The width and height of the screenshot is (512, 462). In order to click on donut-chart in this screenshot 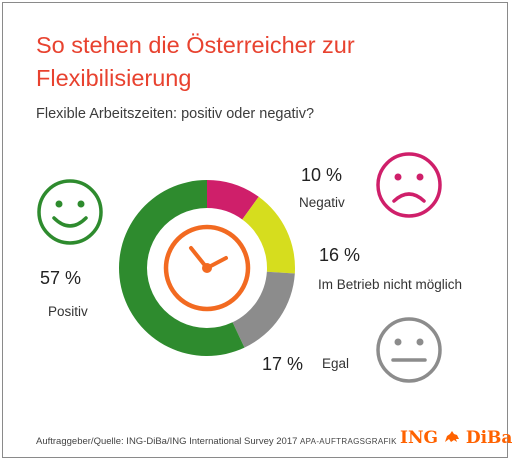, I will do `click(207, 268)`.